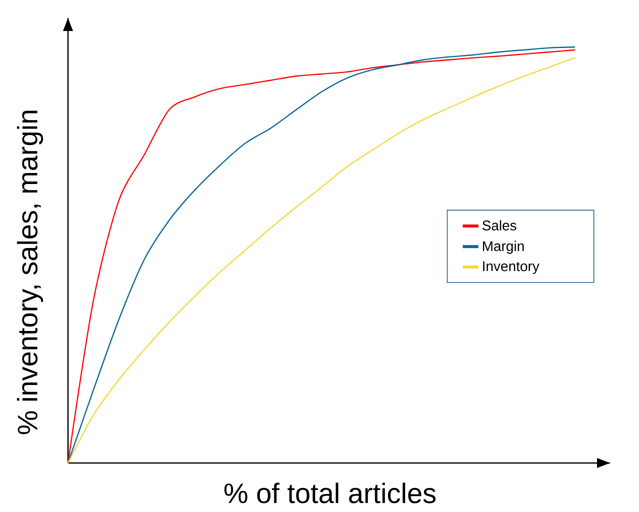  Describe the element at coordinates (499, 225) in the screenshot. I see `legend-label: Sales` at that location.